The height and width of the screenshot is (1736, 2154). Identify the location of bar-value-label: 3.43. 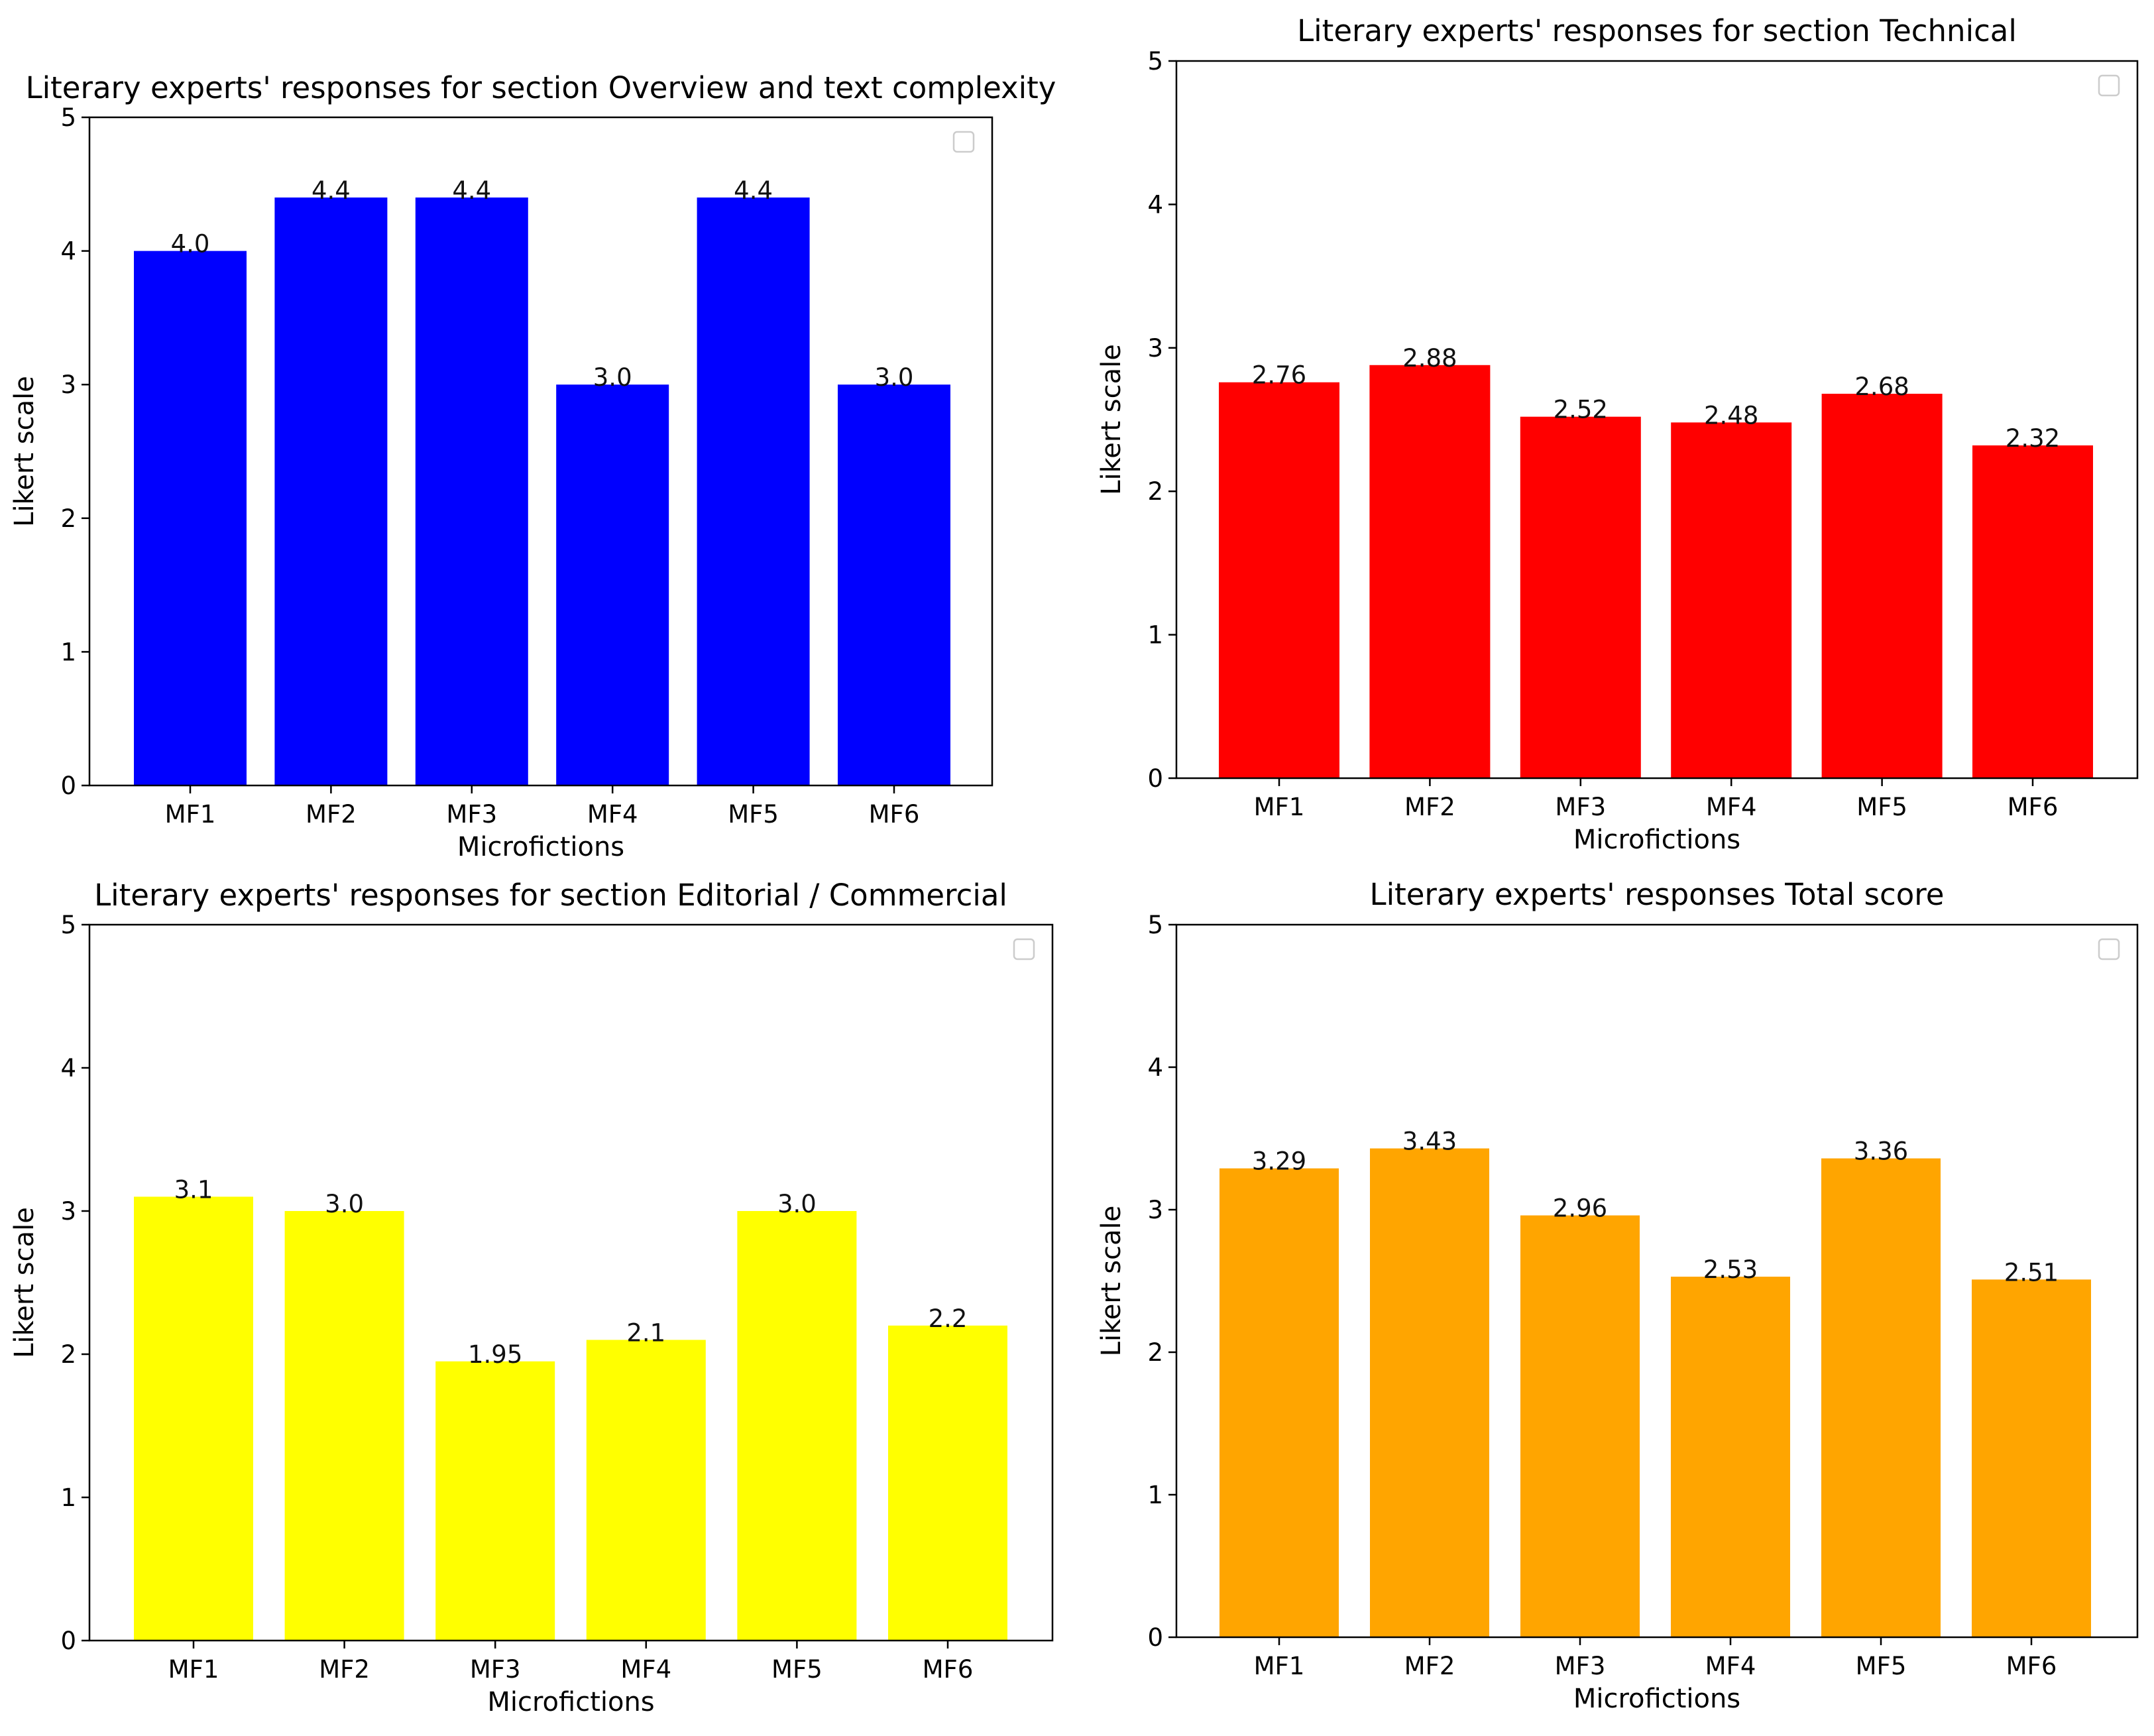
(1429, 1142).